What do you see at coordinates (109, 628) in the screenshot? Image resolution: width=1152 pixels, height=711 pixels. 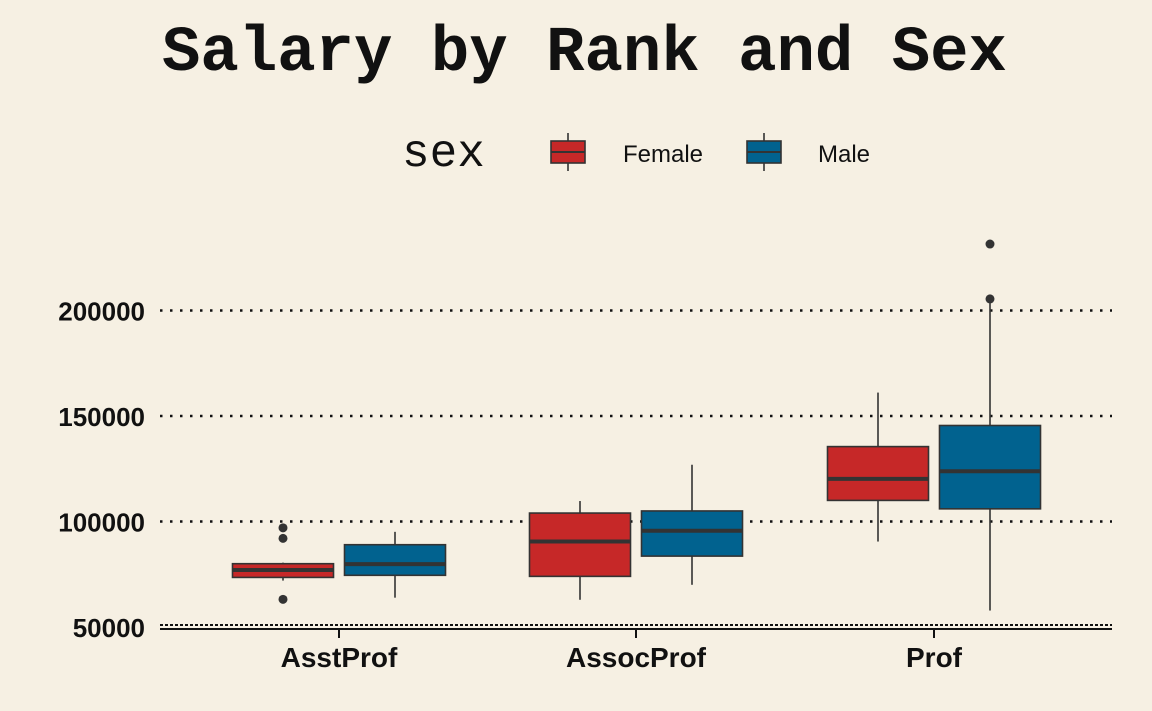 I see `y-tick-label-50000: 50000` at bounding box center [109, 628].